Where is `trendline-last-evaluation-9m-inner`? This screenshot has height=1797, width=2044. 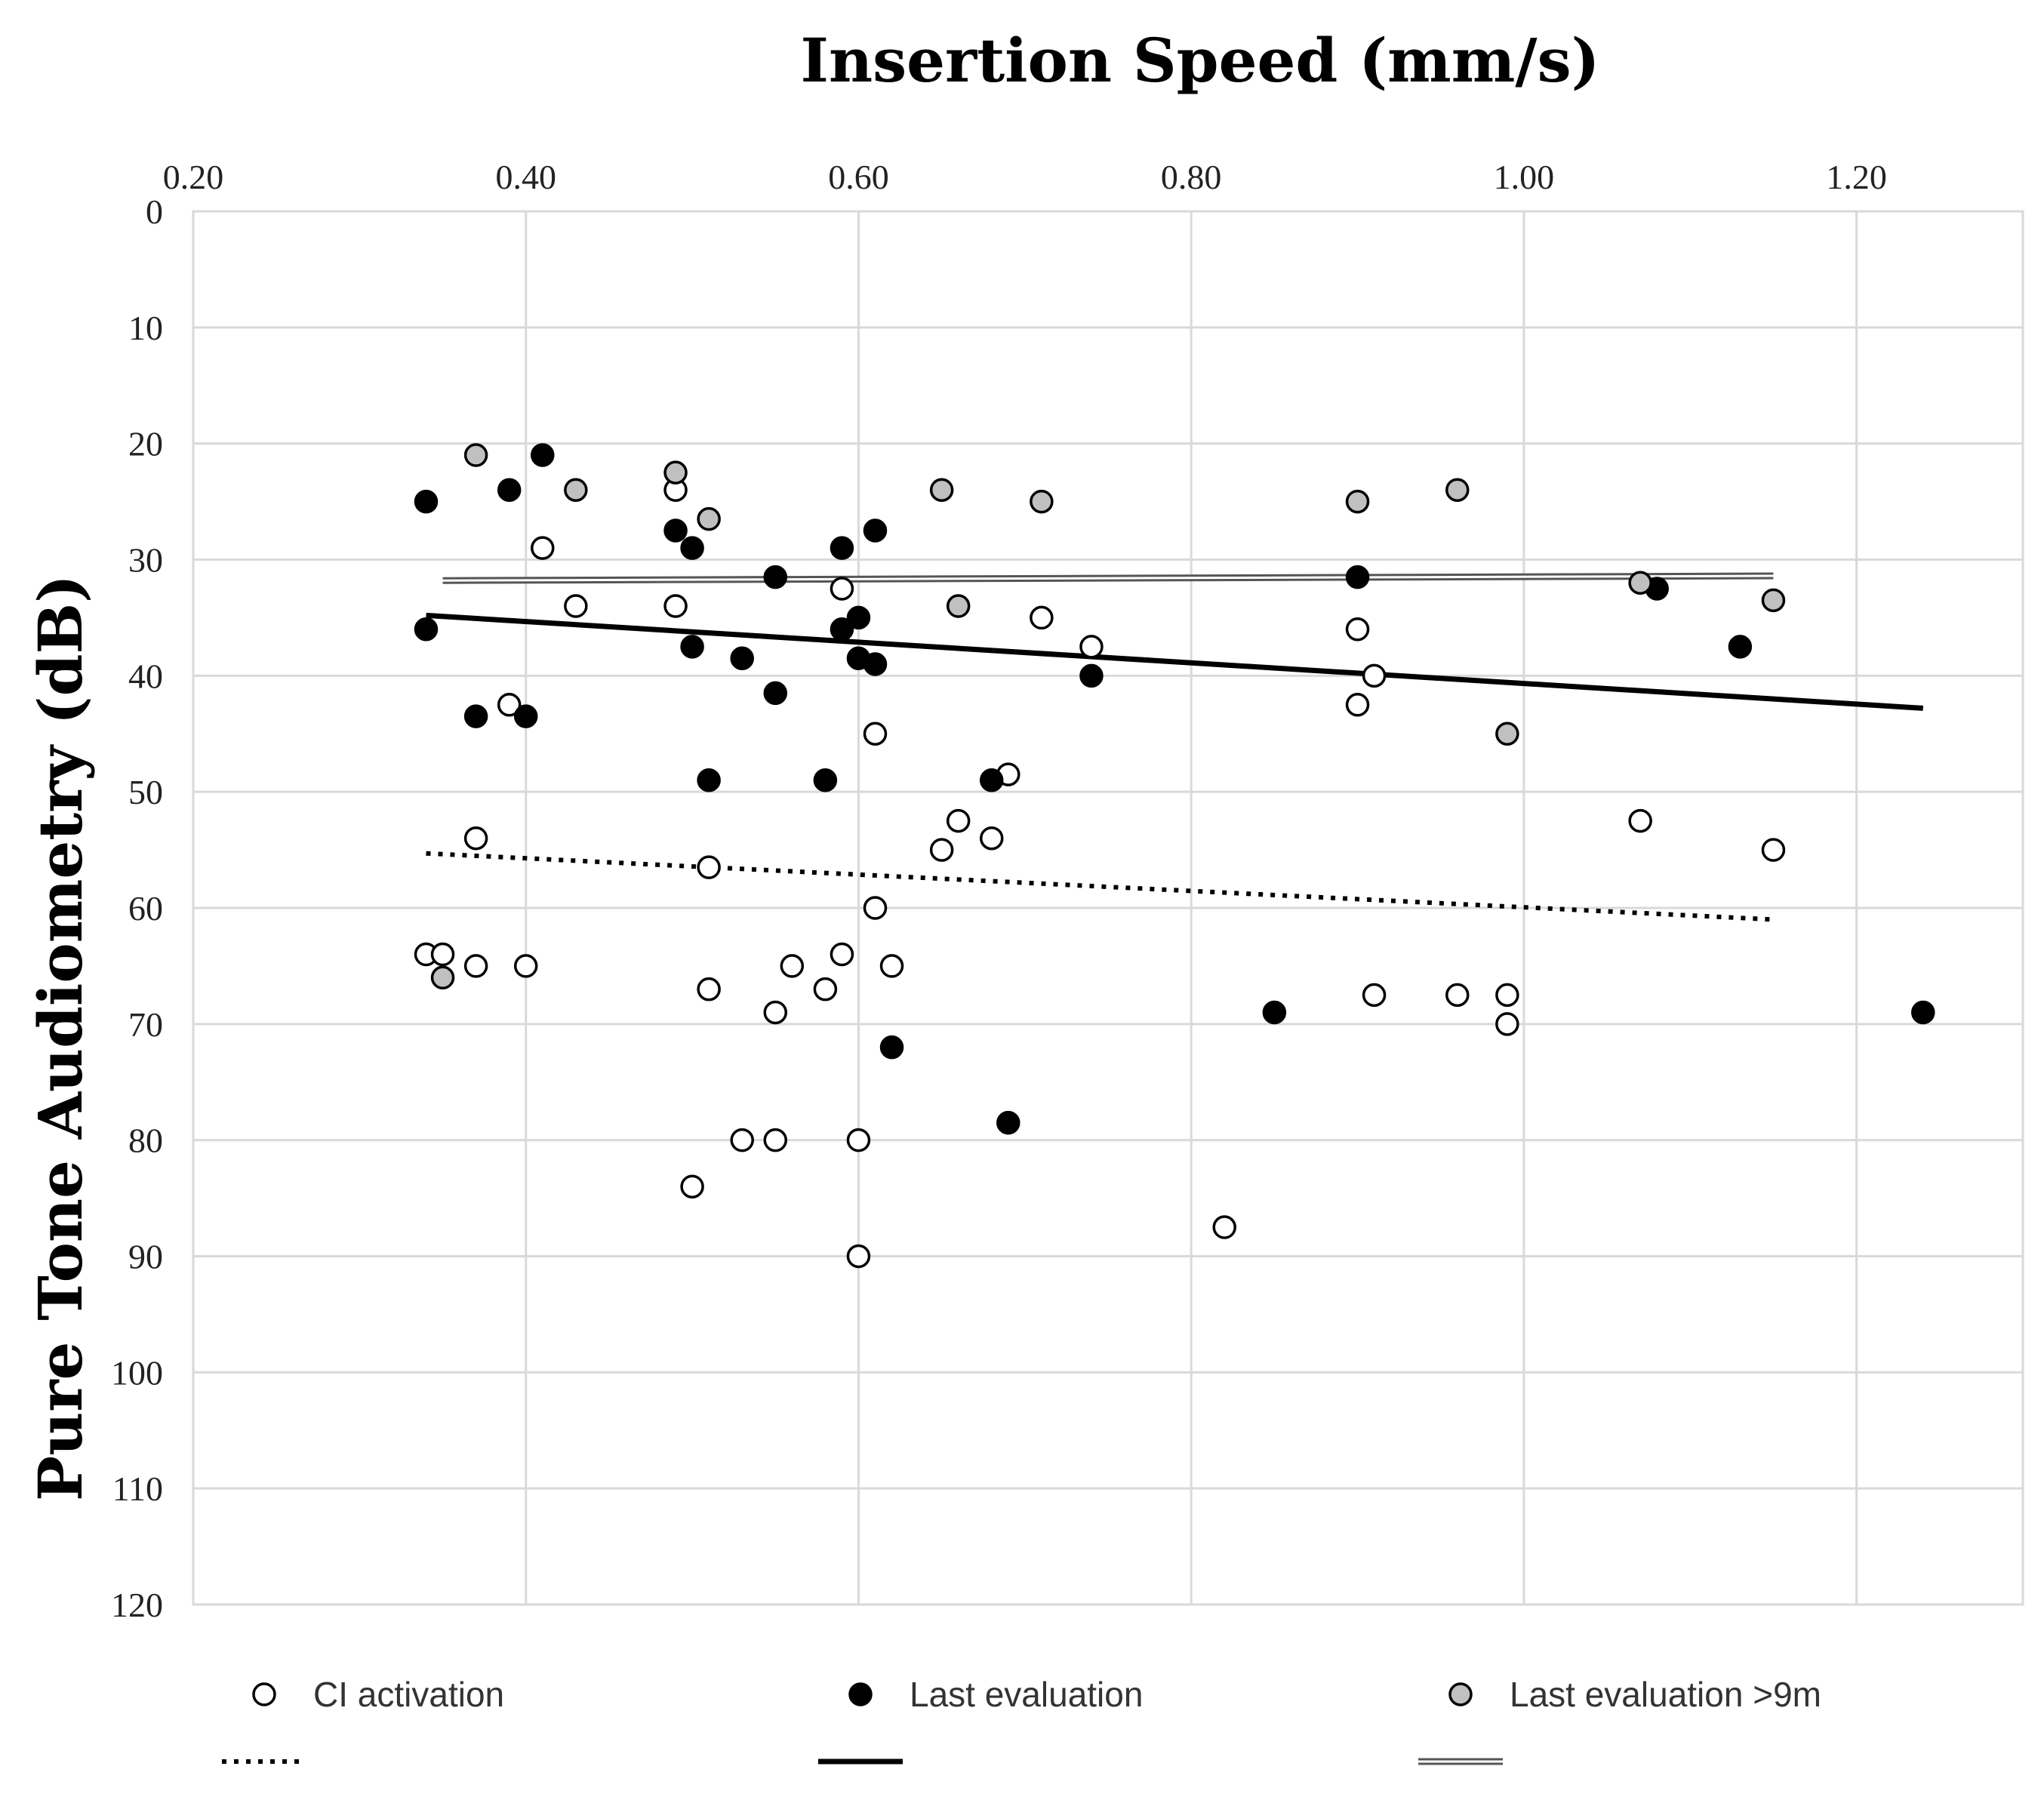 trendline-last-evaluation-9m-inner is located at coordinates (1108, 578).